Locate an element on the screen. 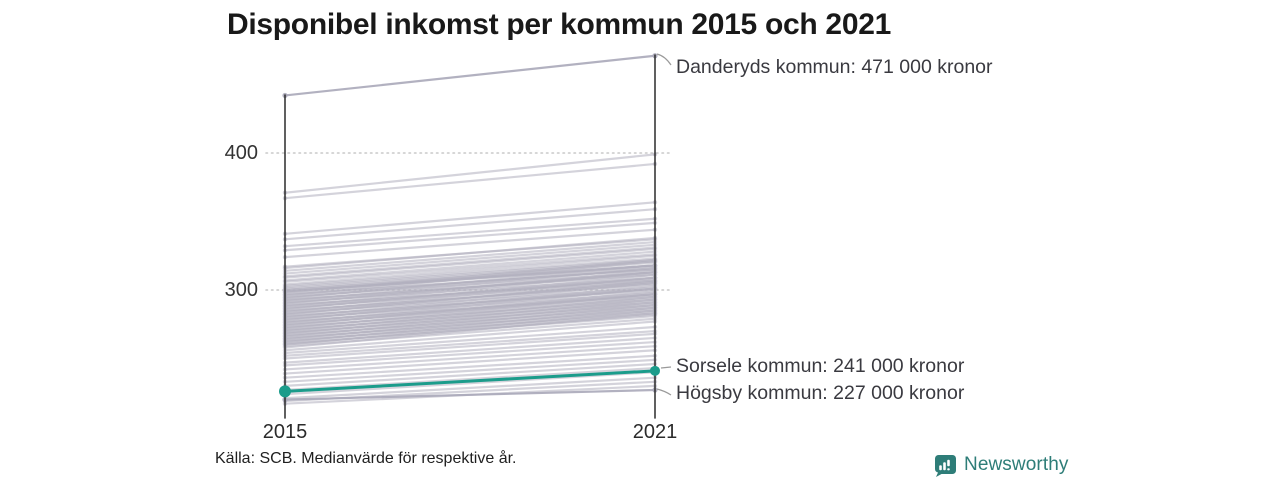  annotation-sorsele: Sorsele kommun: 241 000 kronor is located at coordinates (820, 366).